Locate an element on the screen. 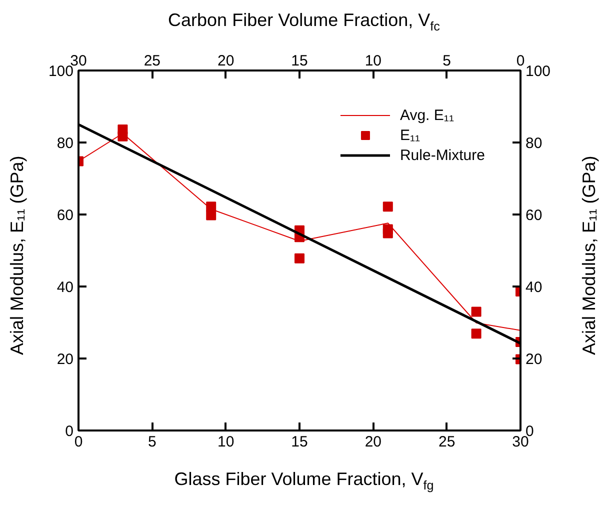 The width and height of the screenshot is (610, 512). y2-axis-title: Axial Modulus, E₁₁ (GPa) is located at coordinates (589, 255).